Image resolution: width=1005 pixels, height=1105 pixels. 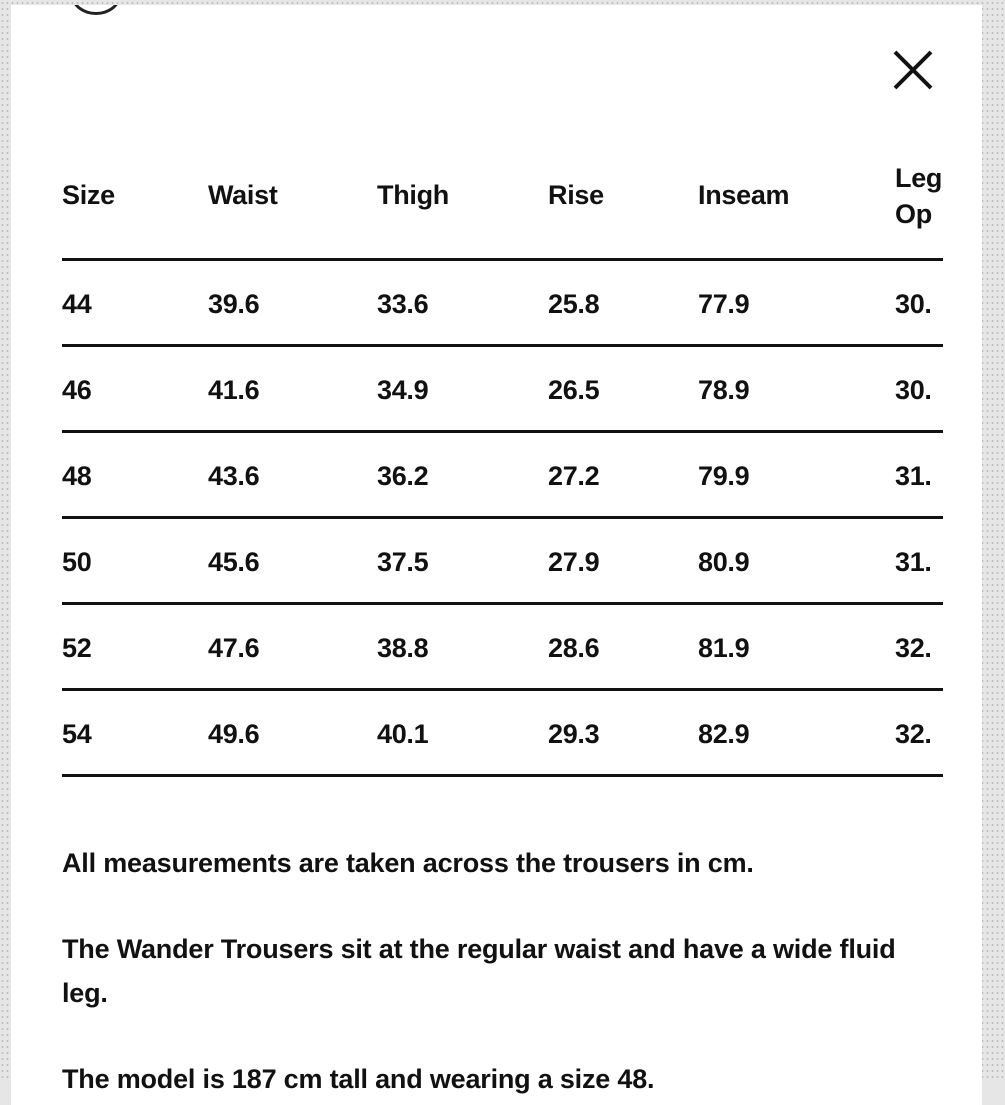 What do you see at coordinates (96, 10) in the screenshot?
I see `logo-fragment` at bounding box center [96, 10].